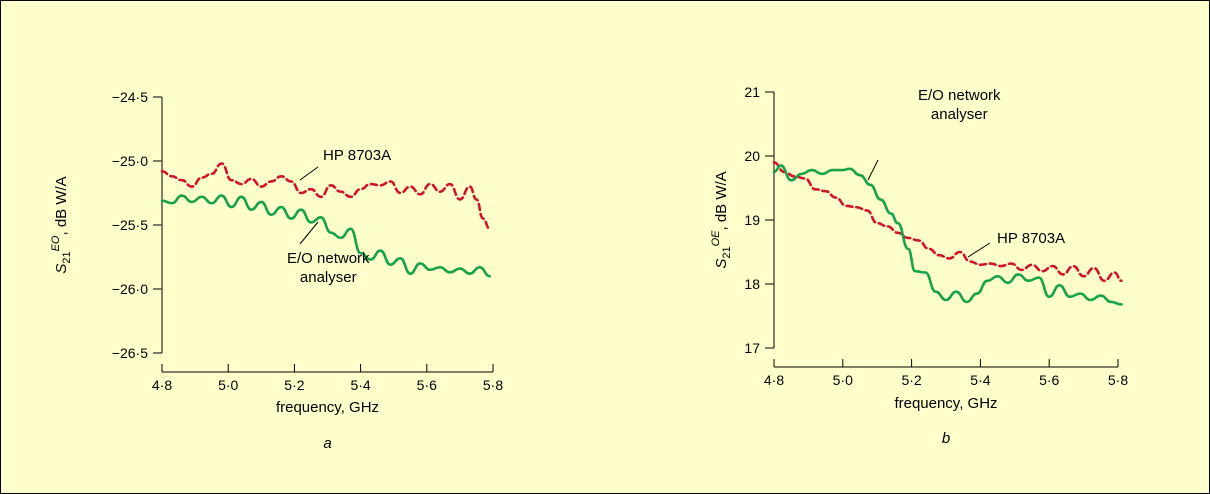 This screenshot has width=1210, height=494. I want to click on panel-label: a, so click(327, 443).